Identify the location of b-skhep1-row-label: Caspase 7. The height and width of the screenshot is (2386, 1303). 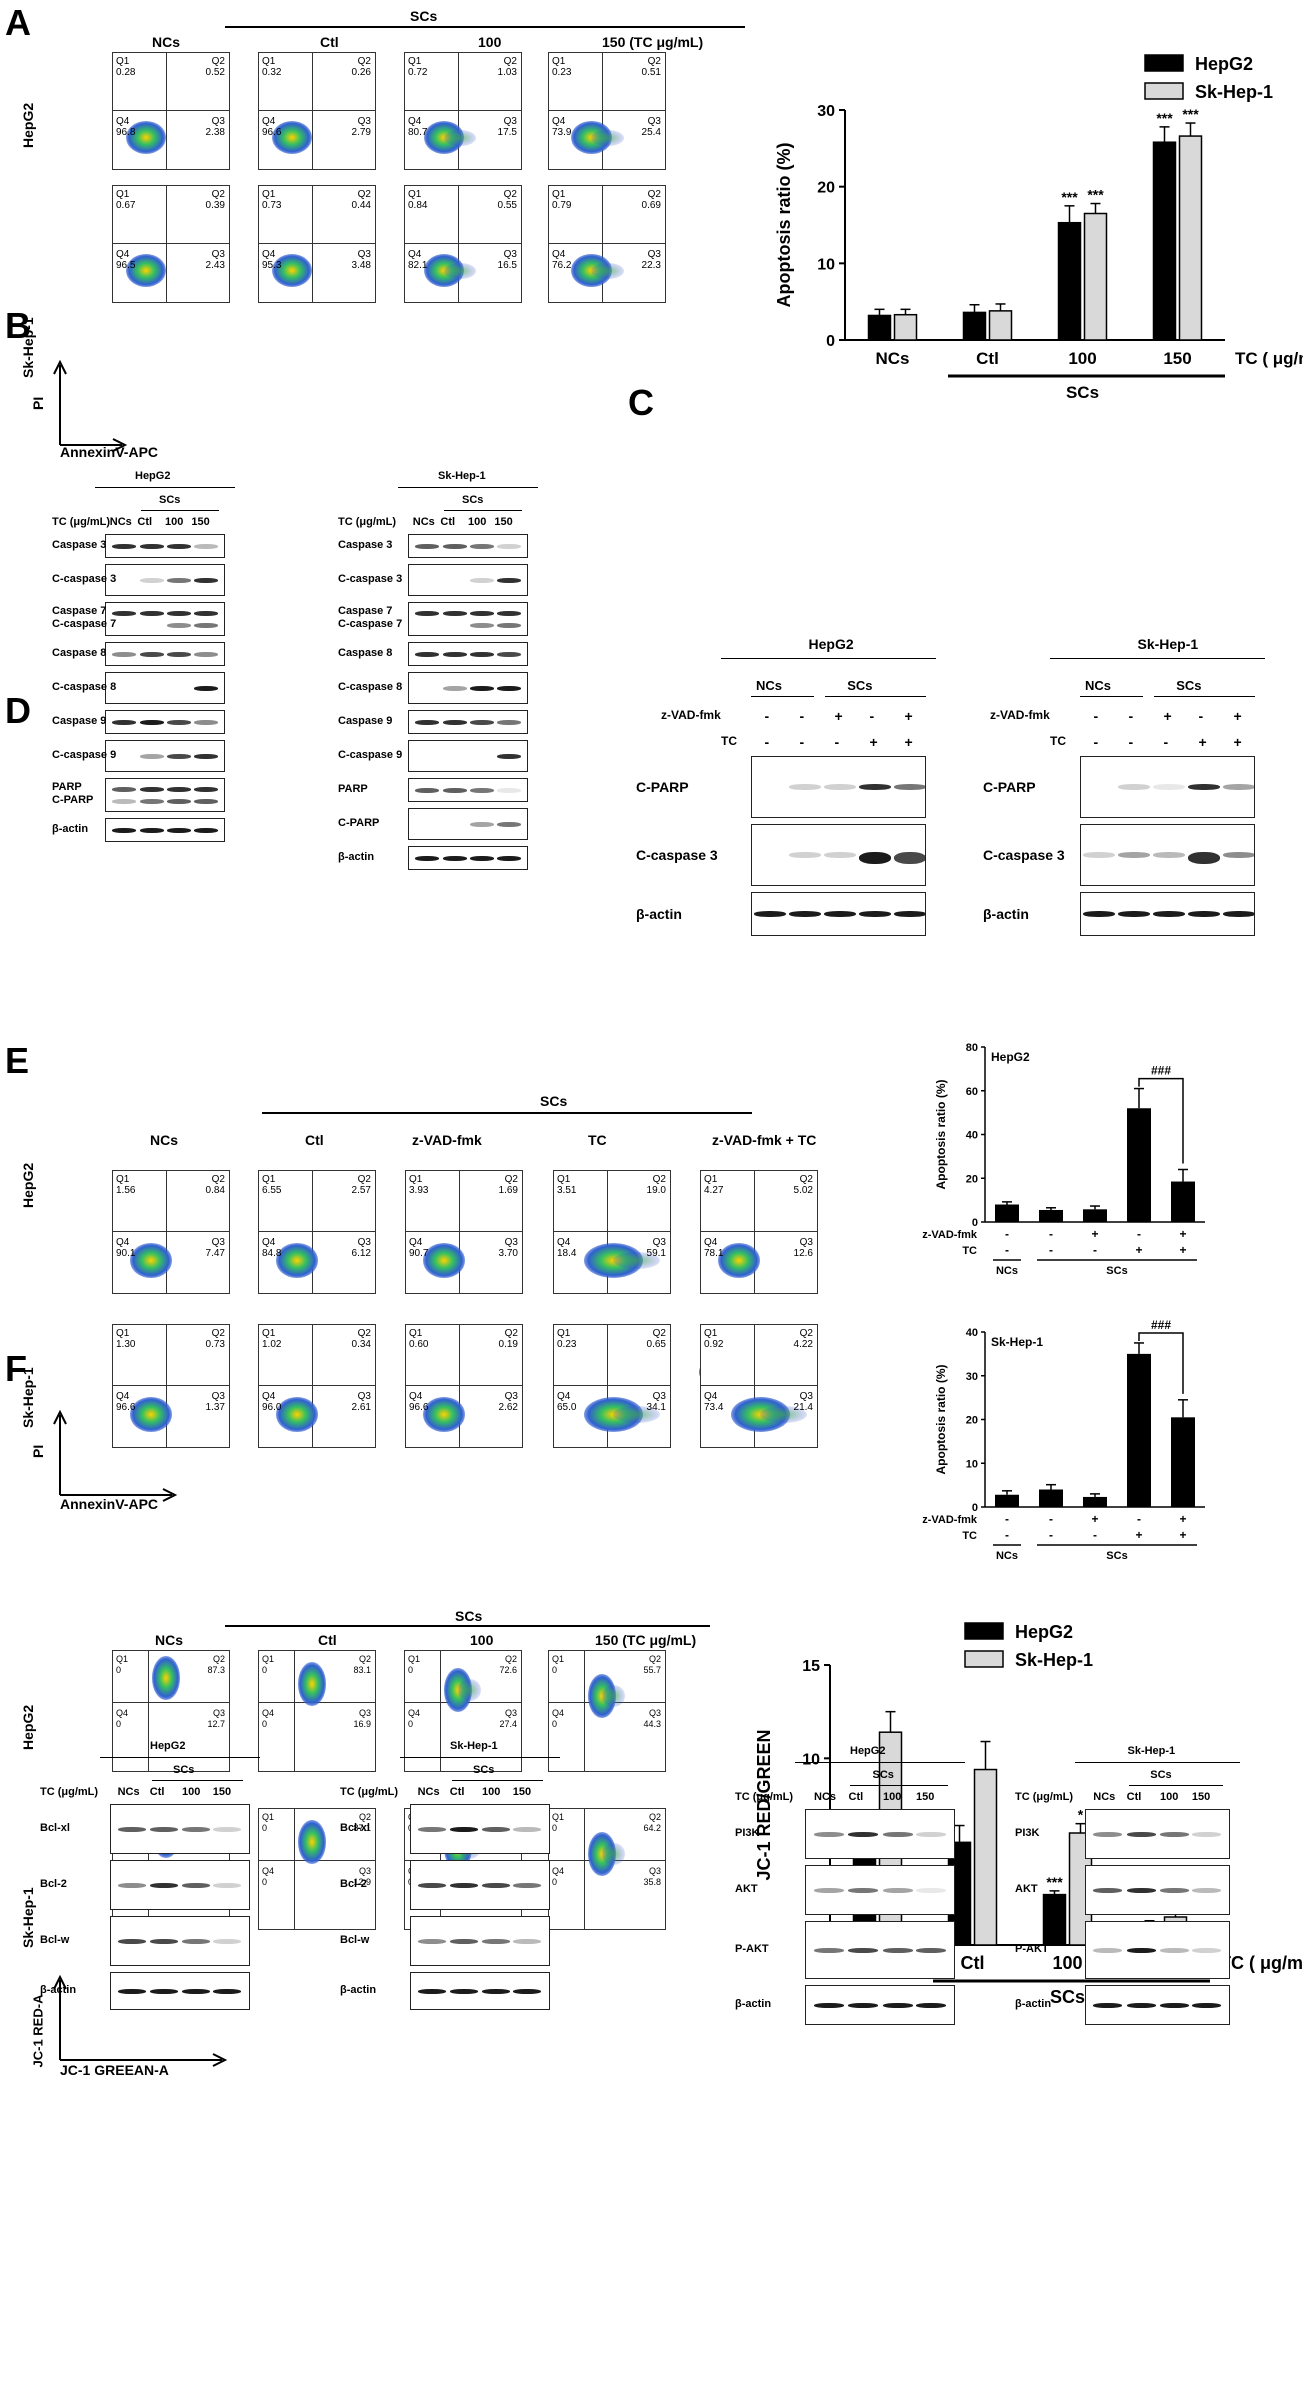
(365, 611).